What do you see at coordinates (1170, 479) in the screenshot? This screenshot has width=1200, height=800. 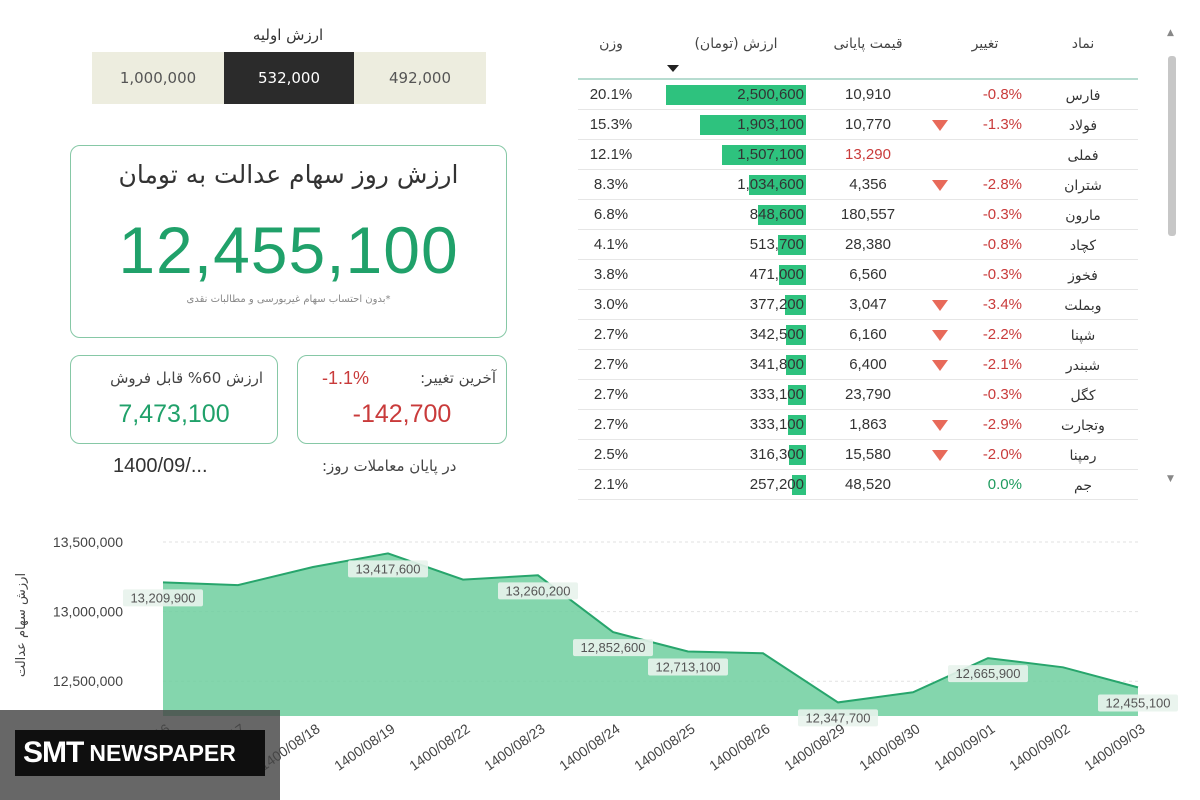 I see `scroll-down-icon: ▼` at bounding box center [1170, 479].